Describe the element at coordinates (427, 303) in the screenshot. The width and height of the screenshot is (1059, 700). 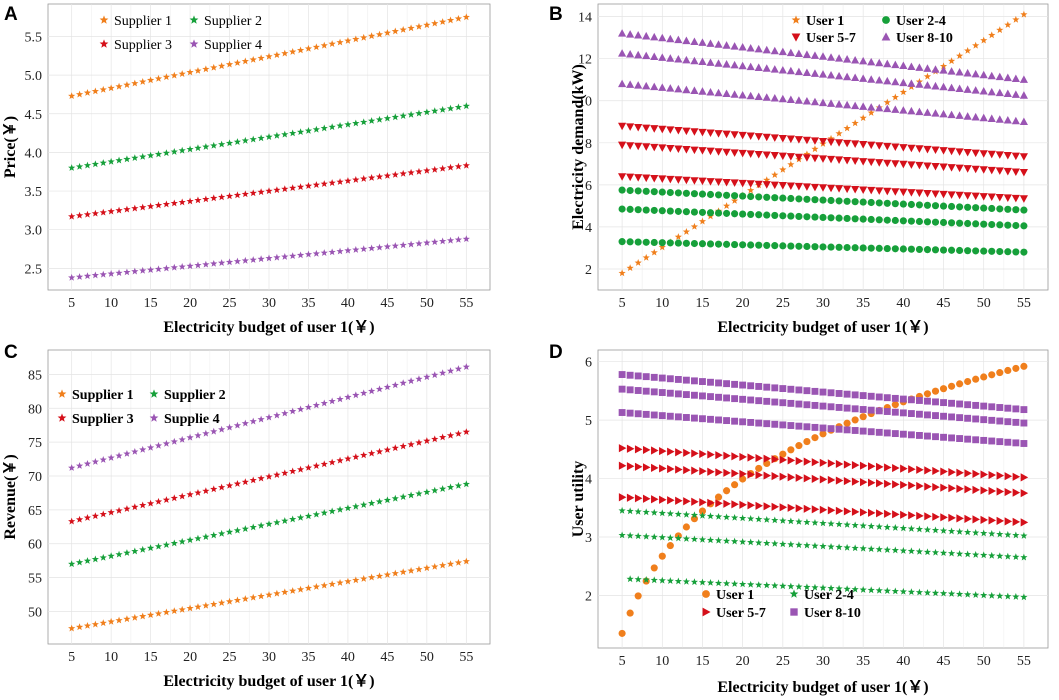
I see `panel-a-x-tick-label: 50` at that location.